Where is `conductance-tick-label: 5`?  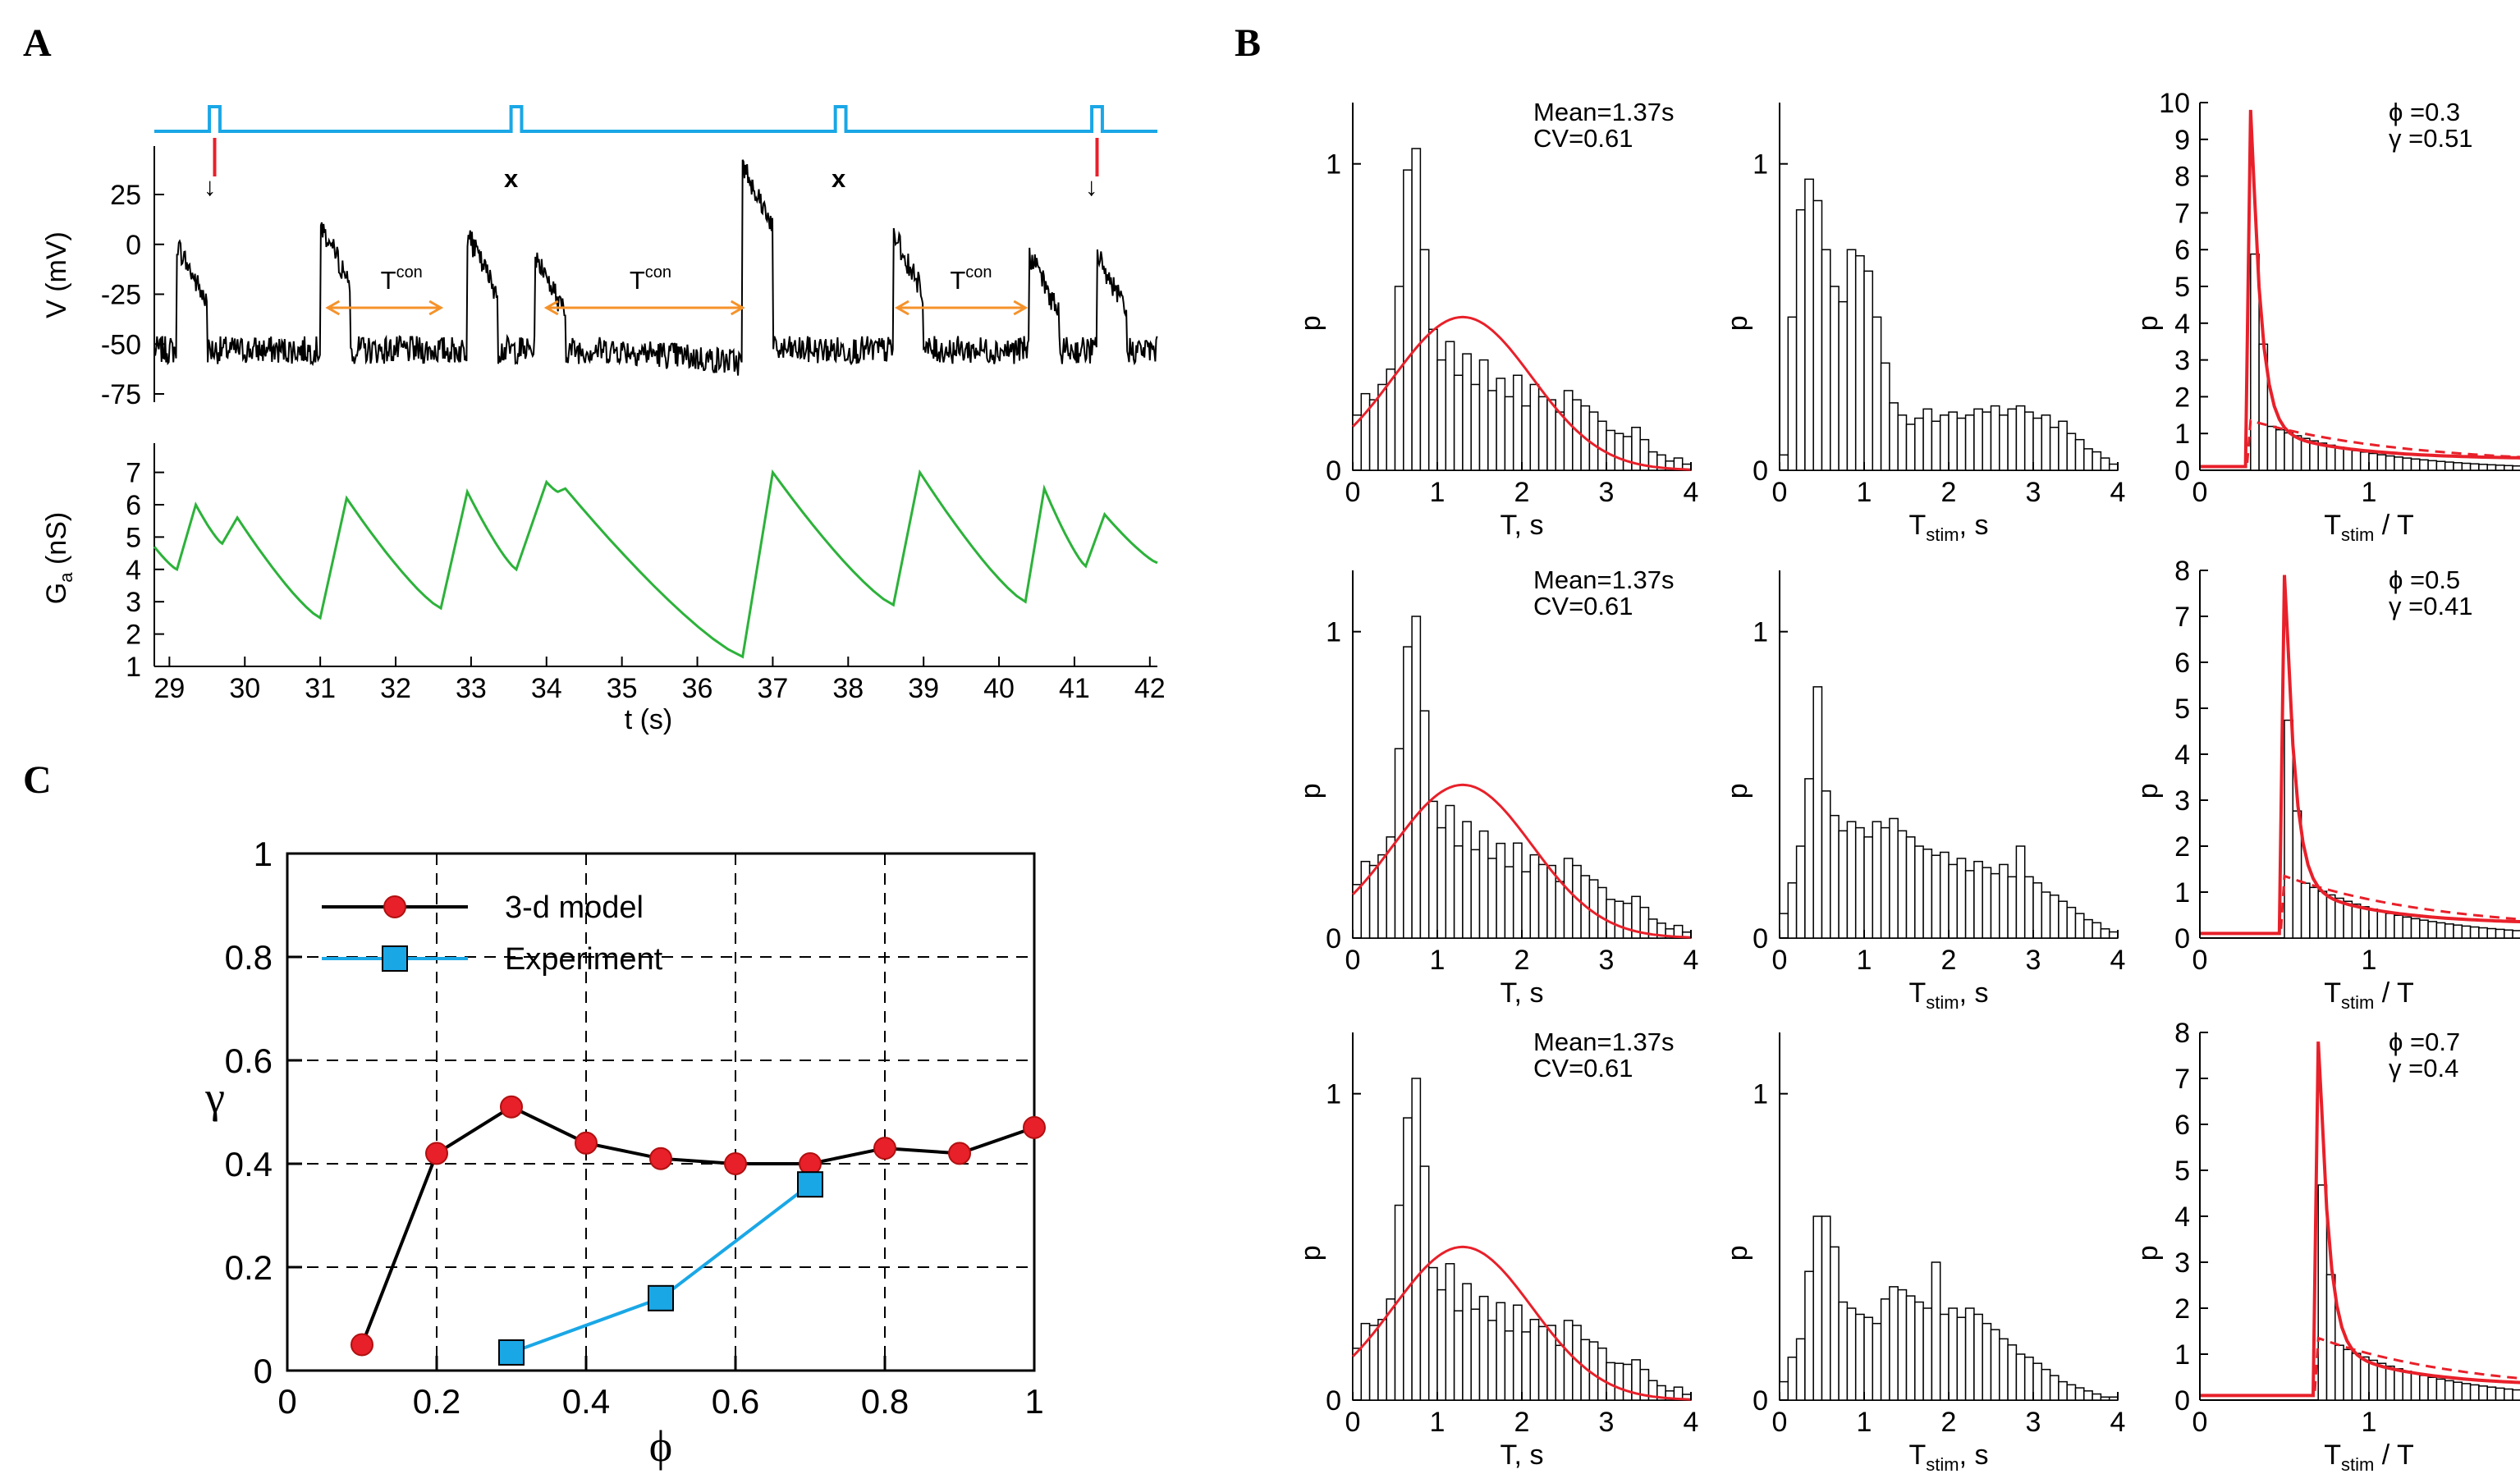
conductance-tick-label: 5 is located at coordinates (133, 537).